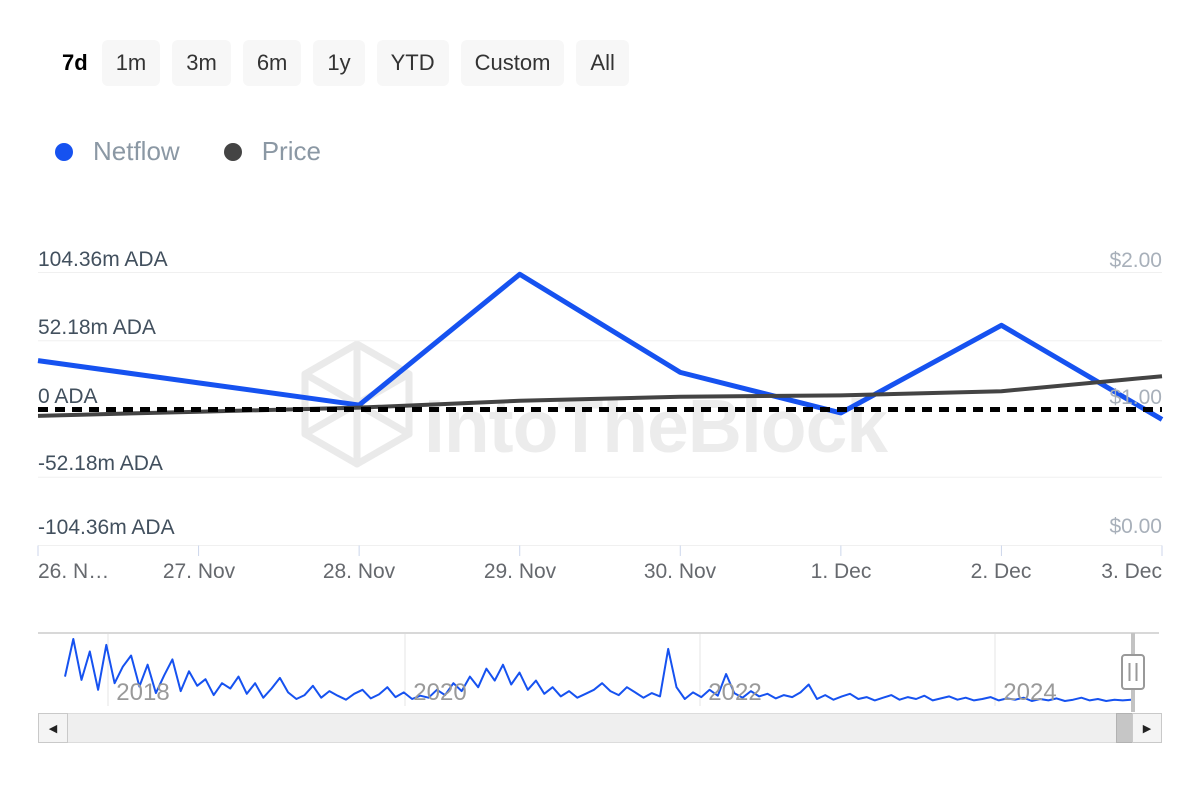 The height and width of the screenshot is (800, 1200). What do you see at coordinates (439, 692) in the screenshot?
I see `navigator-year-label: 2020` at bounding box center [439, 692].